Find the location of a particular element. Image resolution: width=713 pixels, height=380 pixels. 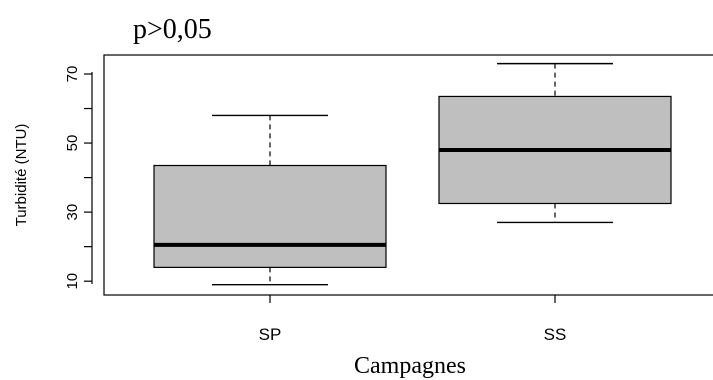

y-tick-label: 30 is located at coordinates (72, 212).